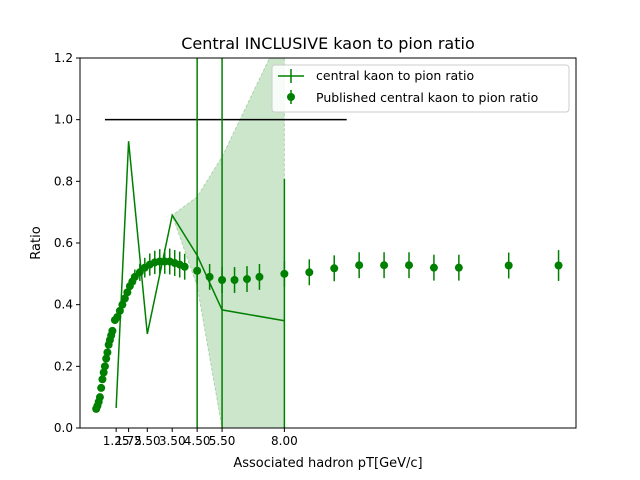 The image size is (640, 480). Describe the element at coordinates (197, 441) in the screenshot. I see `x-tick-label: 4.50` at that location.